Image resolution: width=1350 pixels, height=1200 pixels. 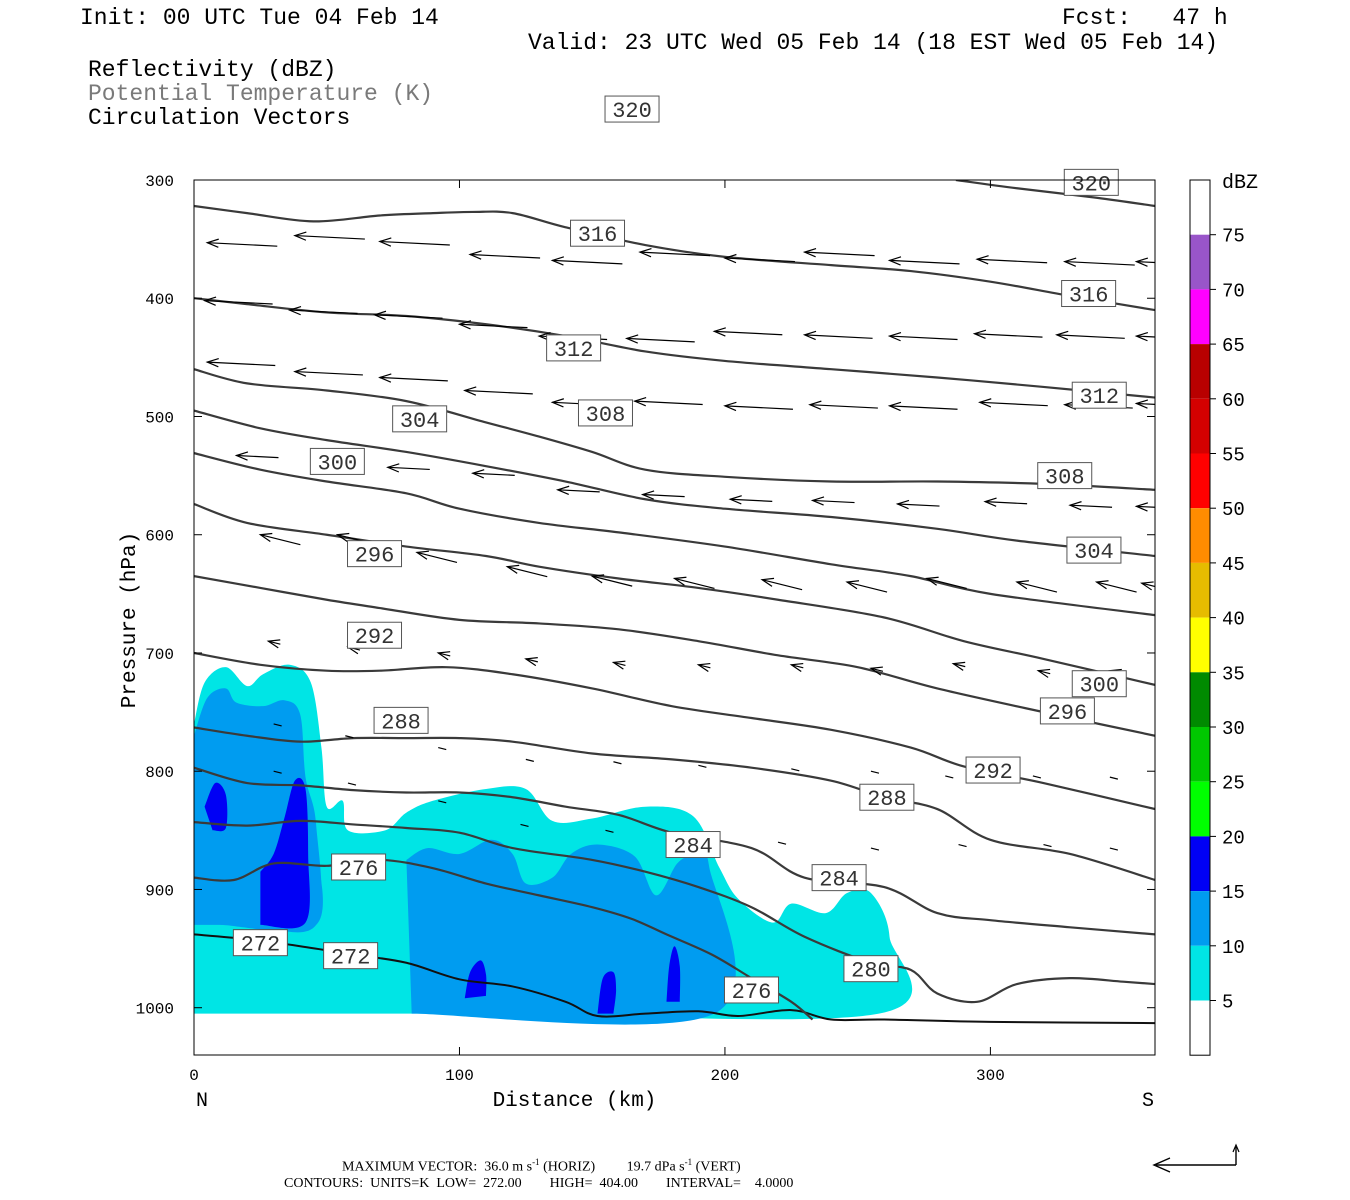 I want to click on colorbar-label: 10, so click(x=1233, y=948).